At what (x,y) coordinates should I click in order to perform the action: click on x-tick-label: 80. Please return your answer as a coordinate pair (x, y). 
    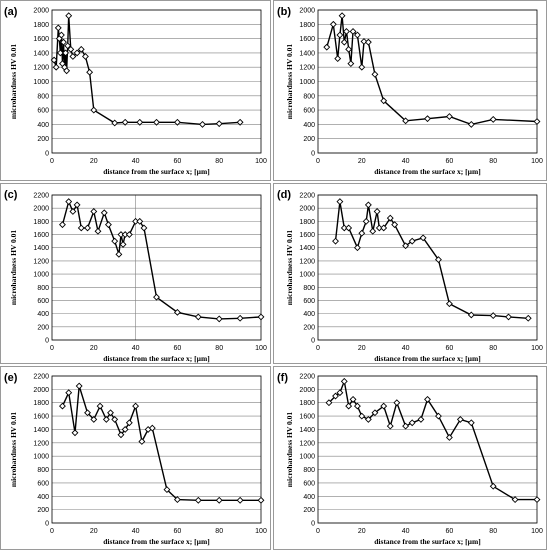
    Looking at the image, I should click on (493, 348).